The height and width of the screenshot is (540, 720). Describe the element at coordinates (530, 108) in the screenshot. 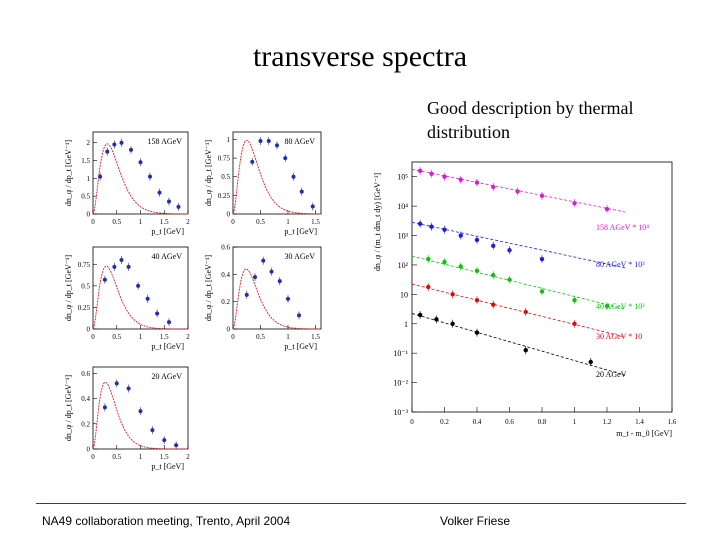

I see `description-line-1: Good description by thermal` at that location.